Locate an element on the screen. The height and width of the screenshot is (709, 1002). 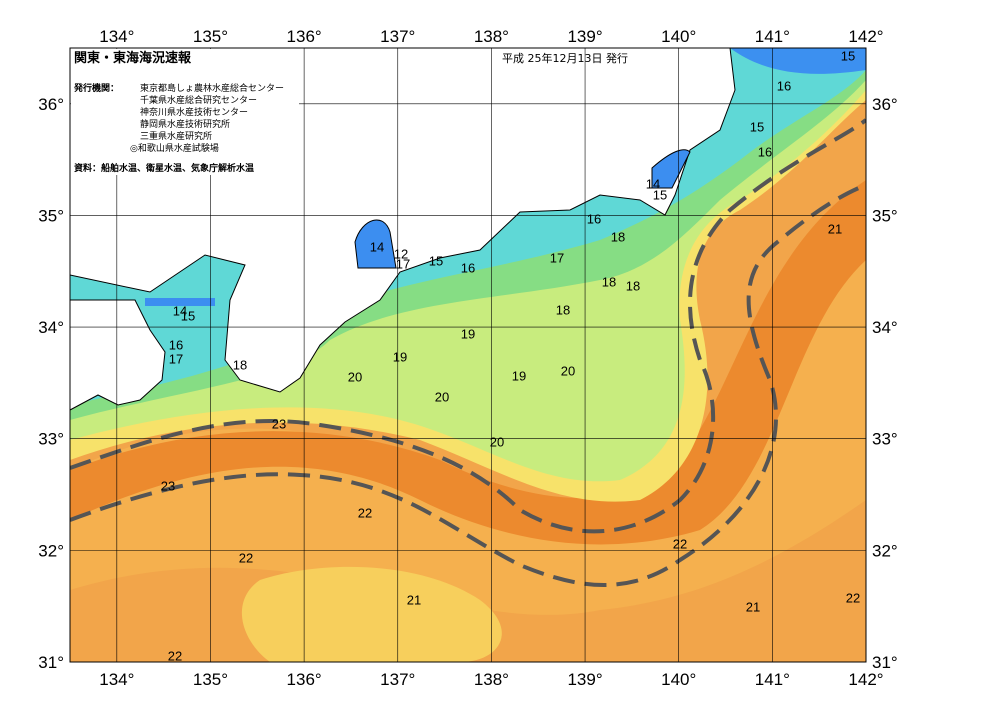
issuer: 千葉県水産総合研究センター is located at coordinates (198, 100).